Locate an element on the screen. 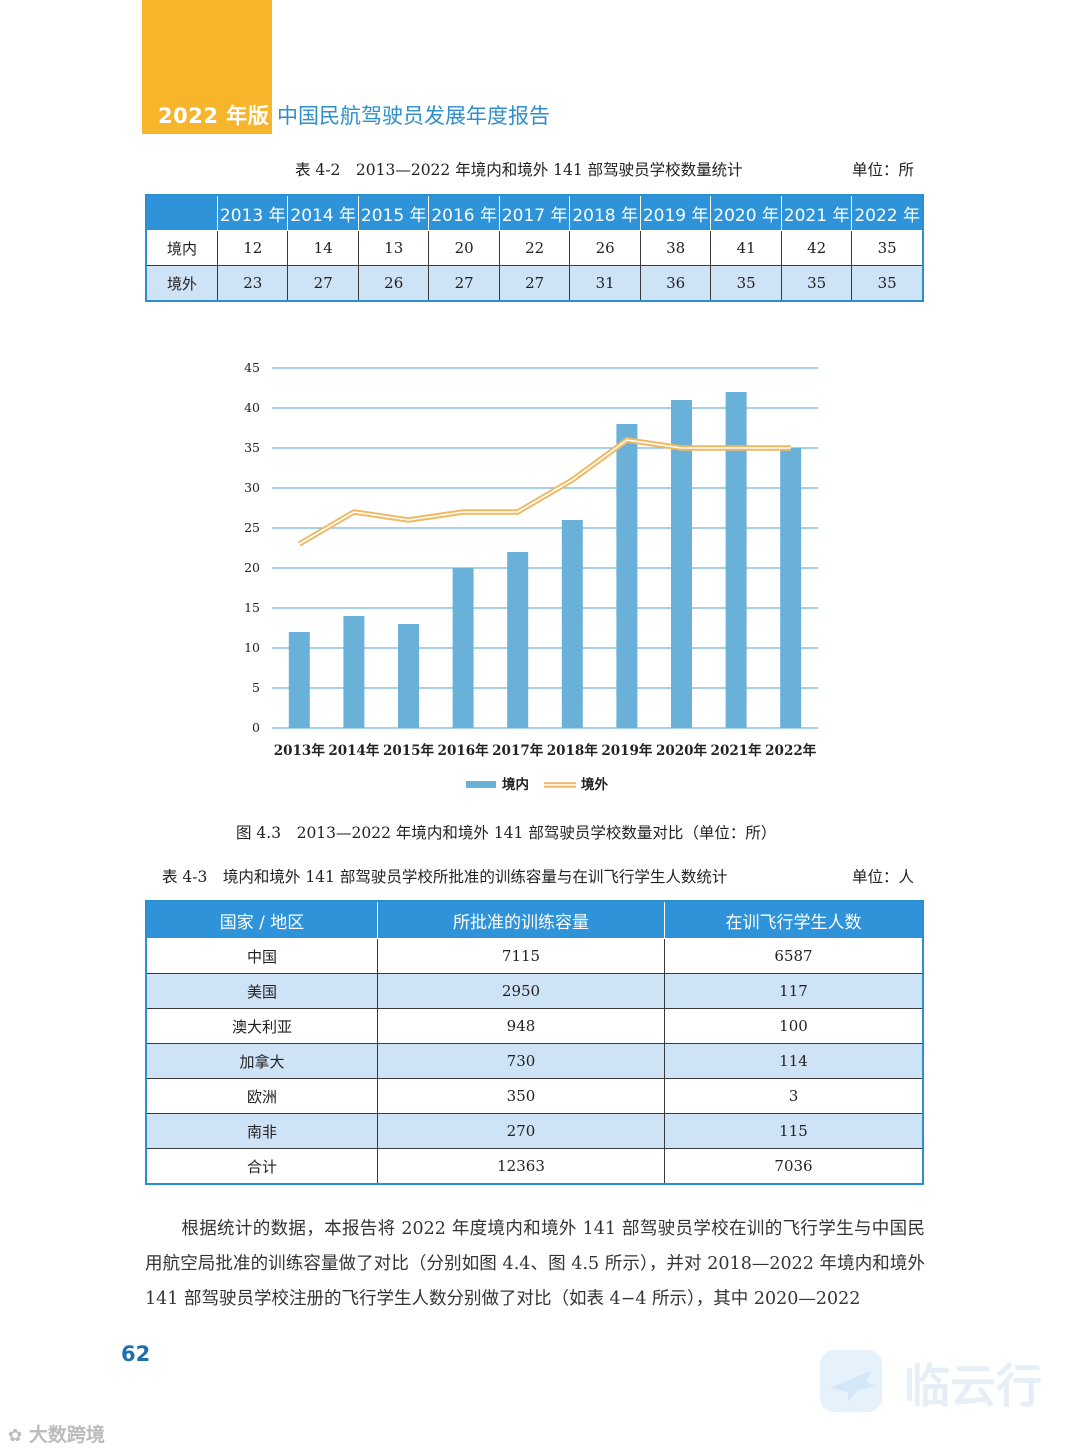 This screenshot has width=1080, height=1455. table-row: 欧洲 350 3 is located at coordinates (534, 1096).